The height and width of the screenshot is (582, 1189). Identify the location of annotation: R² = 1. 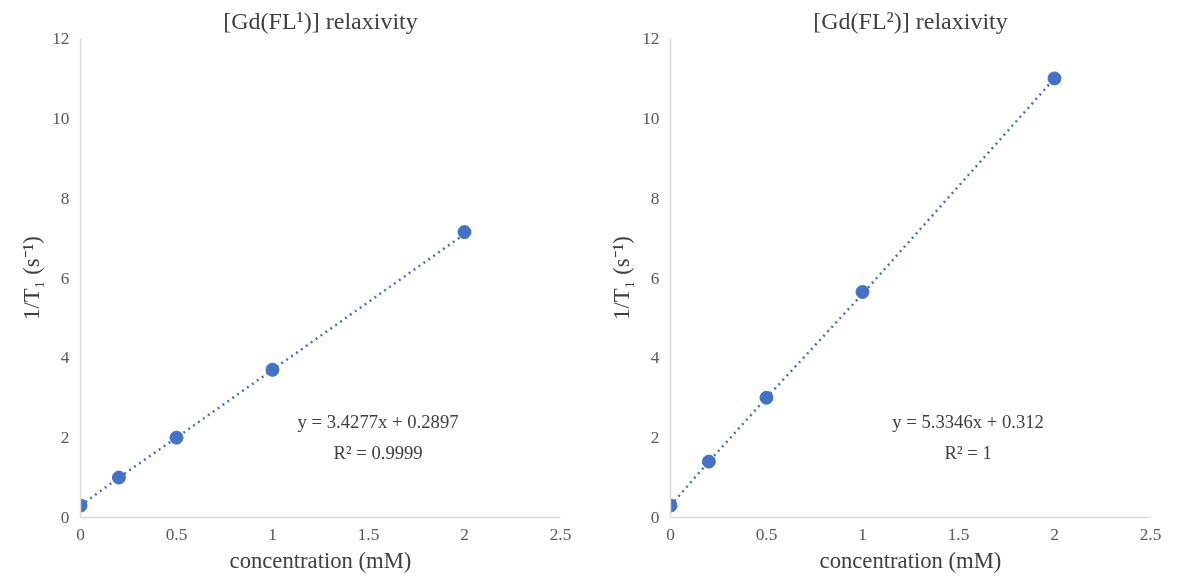
(968, 453).